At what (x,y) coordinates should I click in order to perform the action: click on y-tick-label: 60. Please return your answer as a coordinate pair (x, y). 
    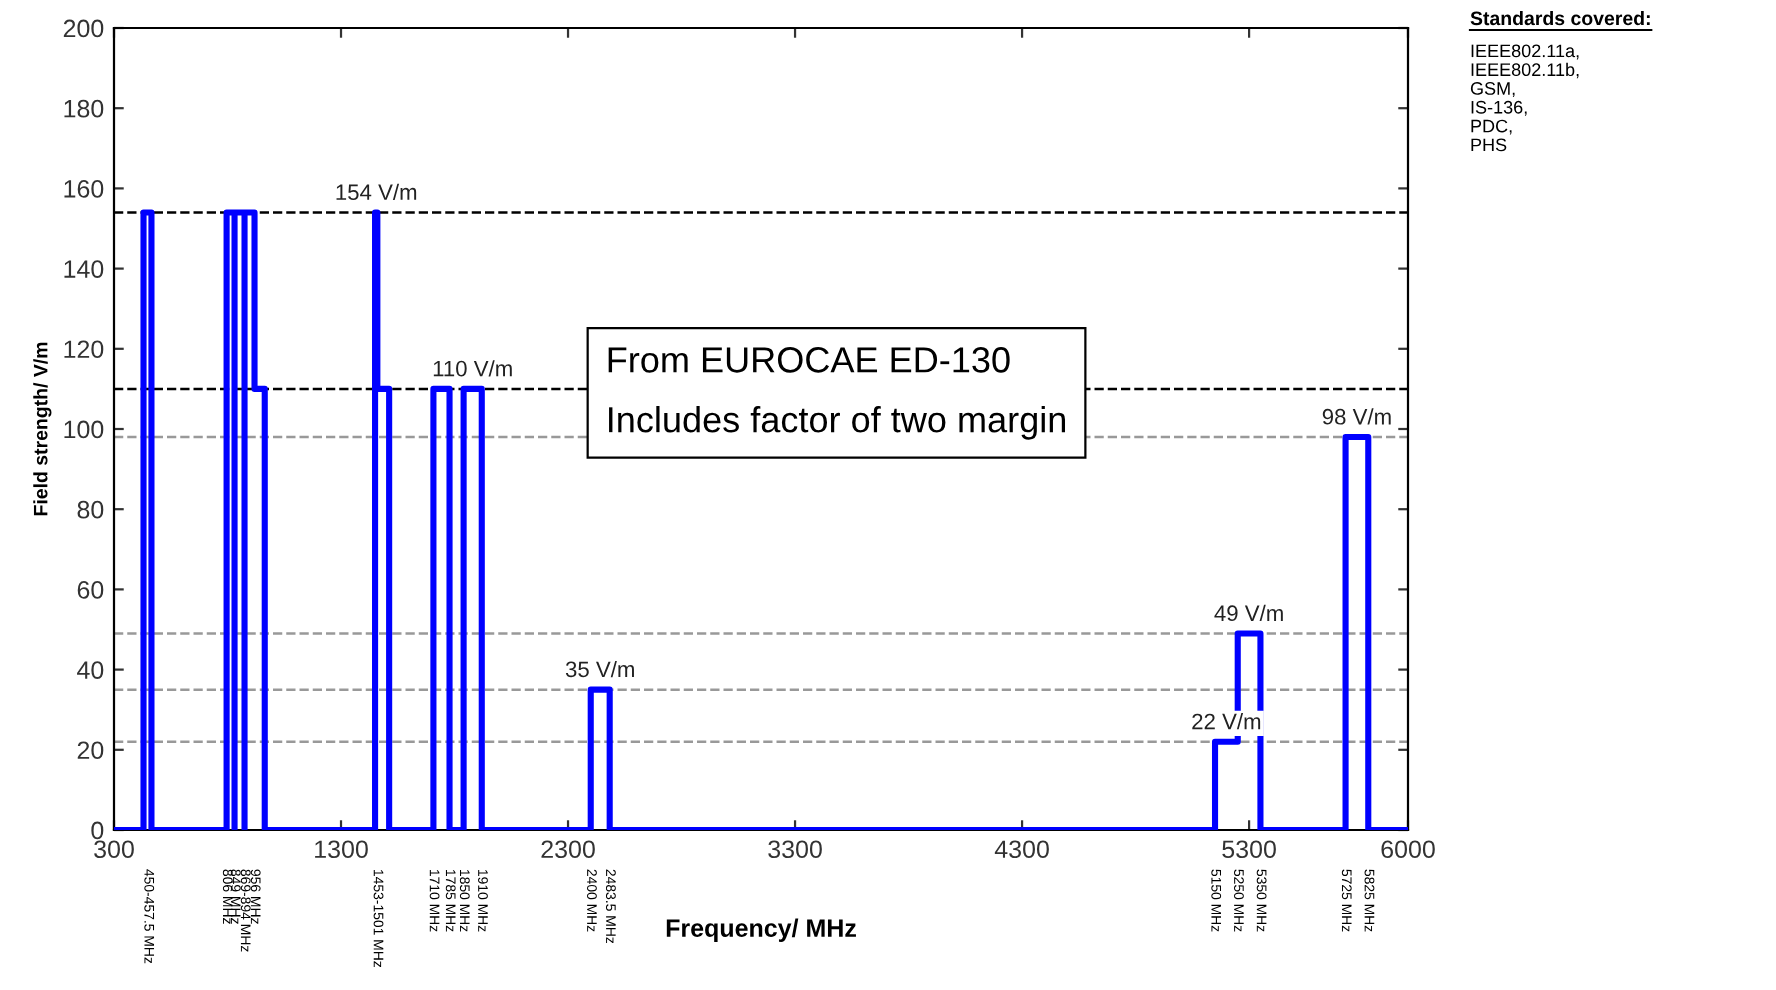
    Looking at the image, I should click on (90, 590).